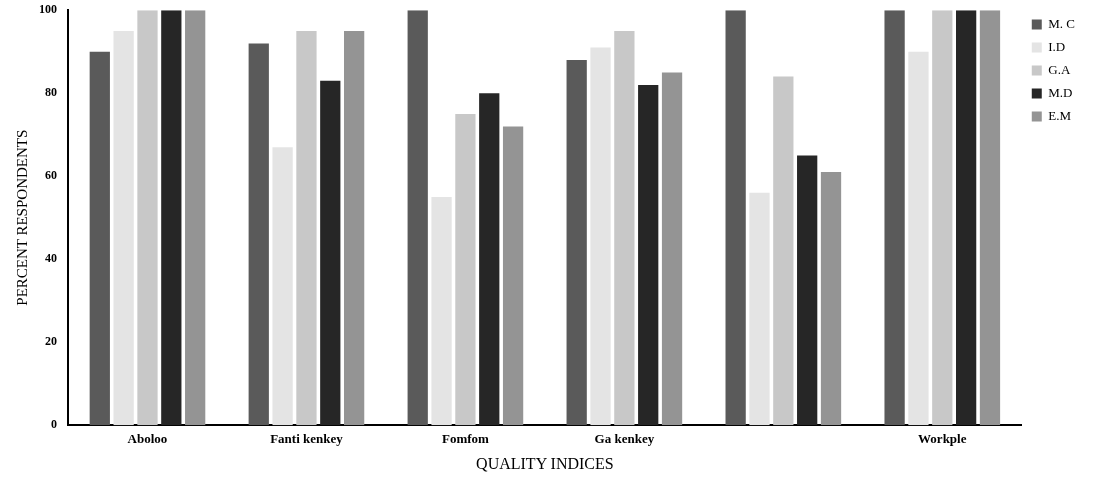  Describe the element at coordinates (624, 439) in the screenshot. I see `x-tick-label: Ga kenkey` at that location.